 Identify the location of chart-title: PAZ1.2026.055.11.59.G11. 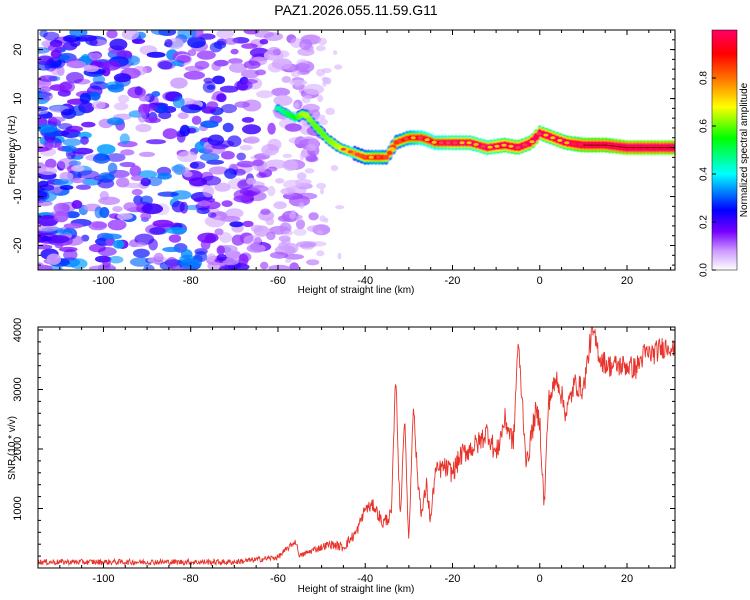
(356, 10).